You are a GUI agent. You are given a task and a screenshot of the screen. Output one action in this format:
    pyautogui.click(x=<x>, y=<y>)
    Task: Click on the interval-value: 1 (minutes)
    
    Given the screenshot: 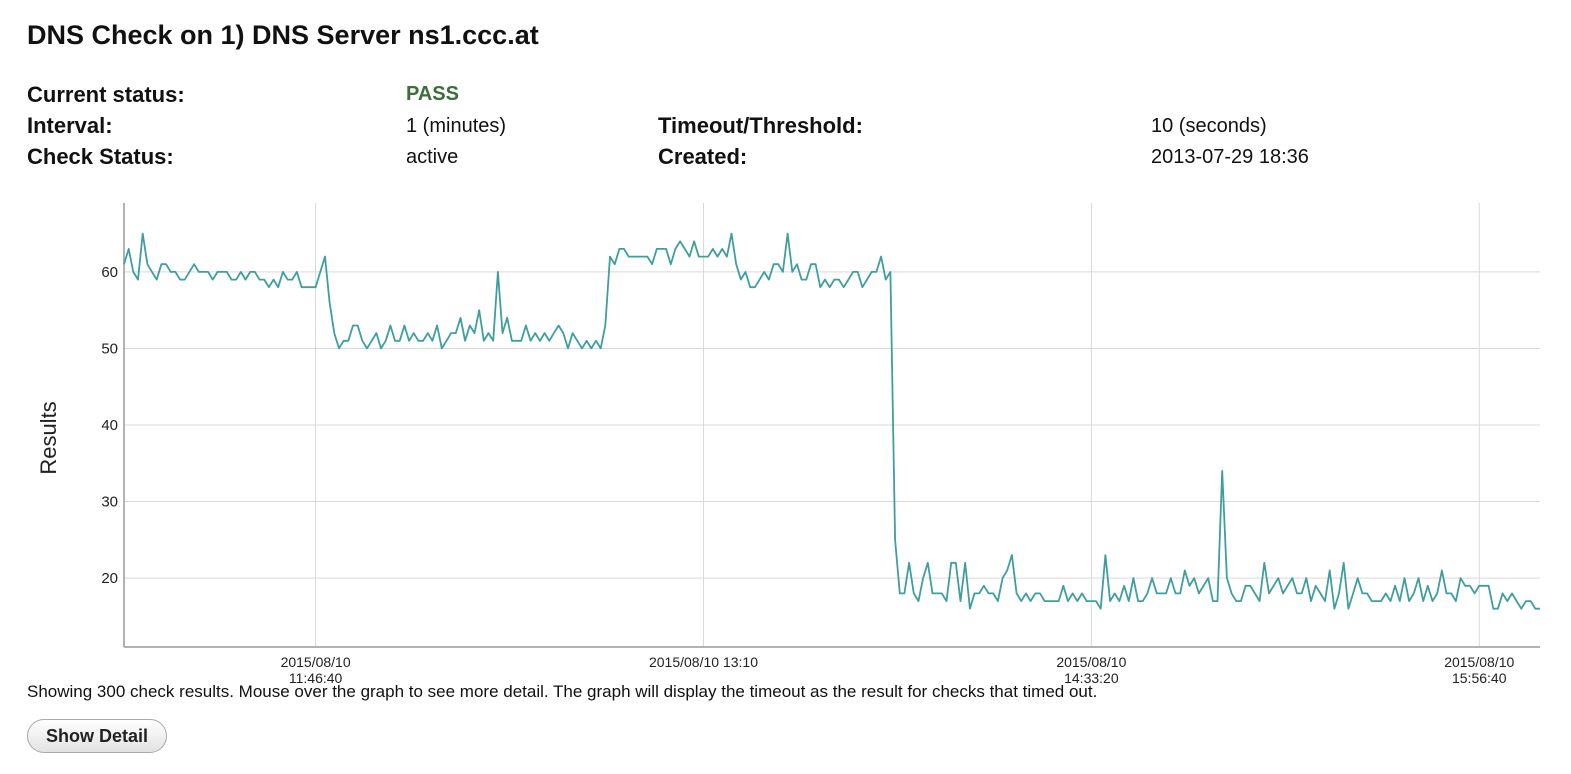 What is the action you would take?
    pyautogui.click(x=456, y=126)
    